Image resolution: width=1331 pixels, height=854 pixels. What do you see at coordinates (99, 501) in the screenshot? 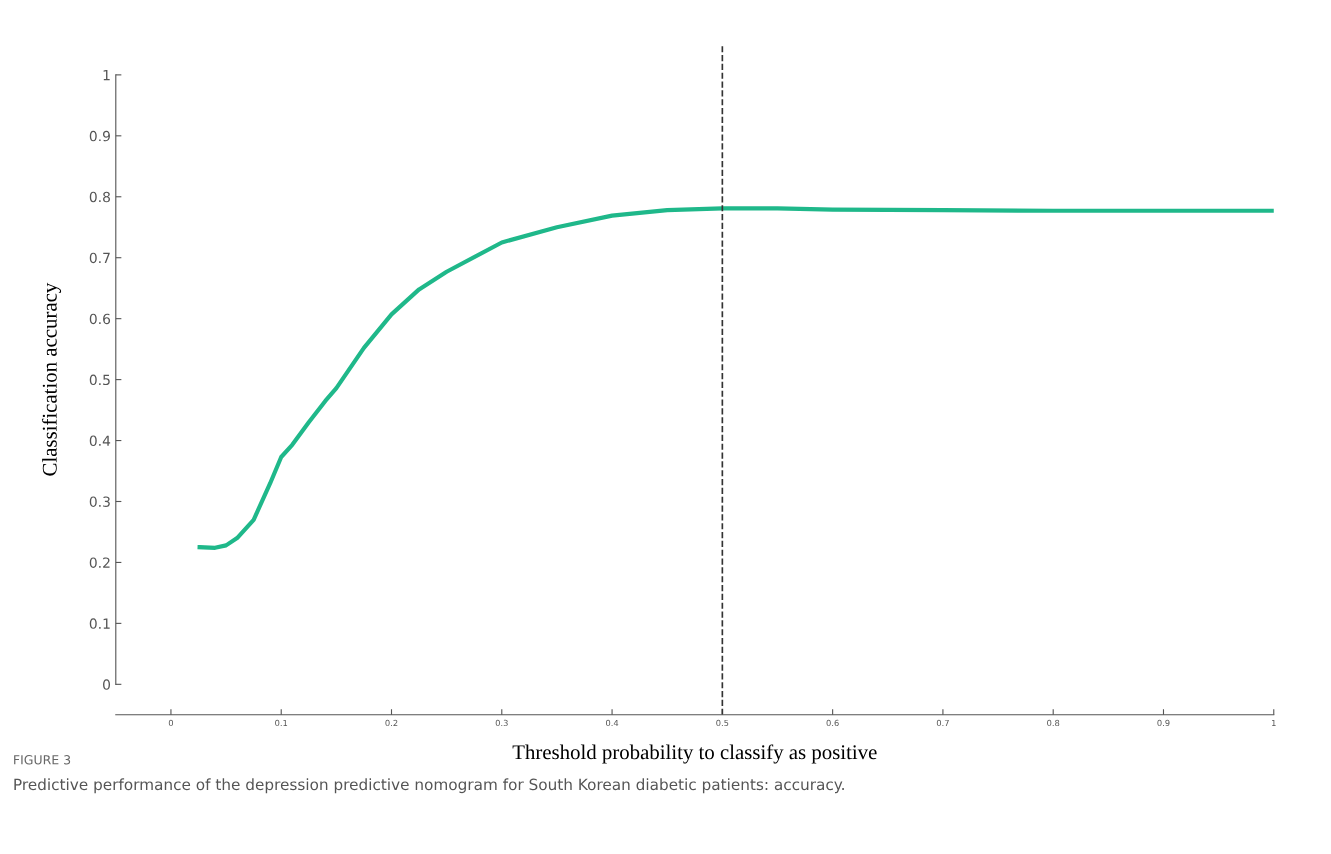
I see `y-tick-label: 0.3` at bounding box center [99, 501].